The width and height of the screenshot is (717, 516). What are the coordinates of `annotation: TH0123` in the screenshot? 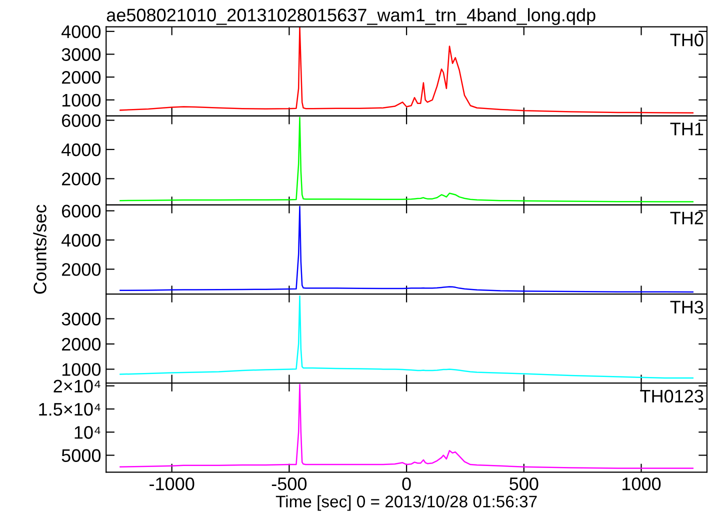 It's located at (672, 396).